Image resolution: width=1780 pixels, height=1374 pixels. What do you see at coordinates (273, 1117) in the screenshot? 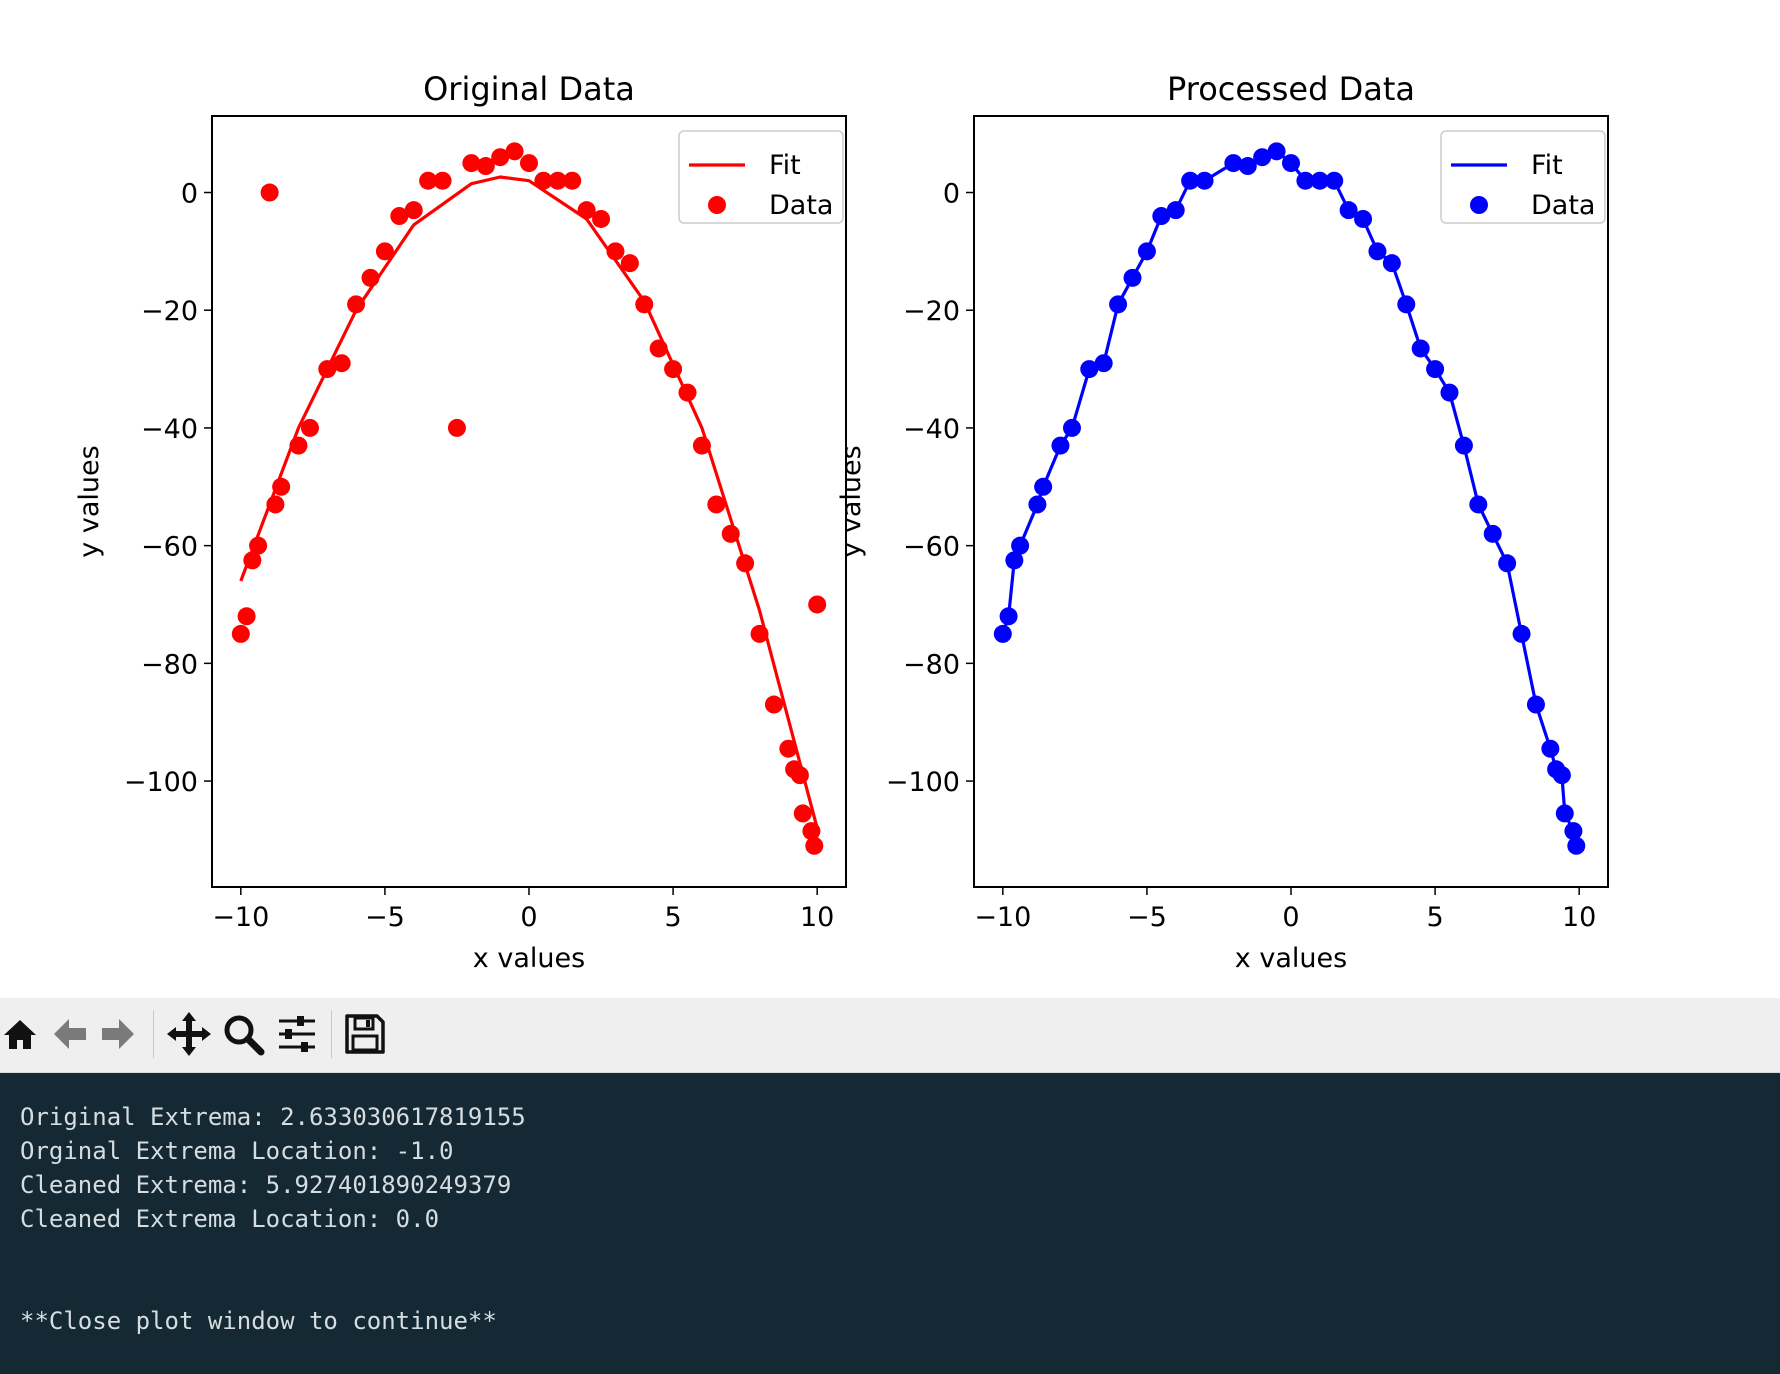
I see `console-line-original-extrema: Original Extrema: 2.633030617819155` at bounding box center [273, 1117].